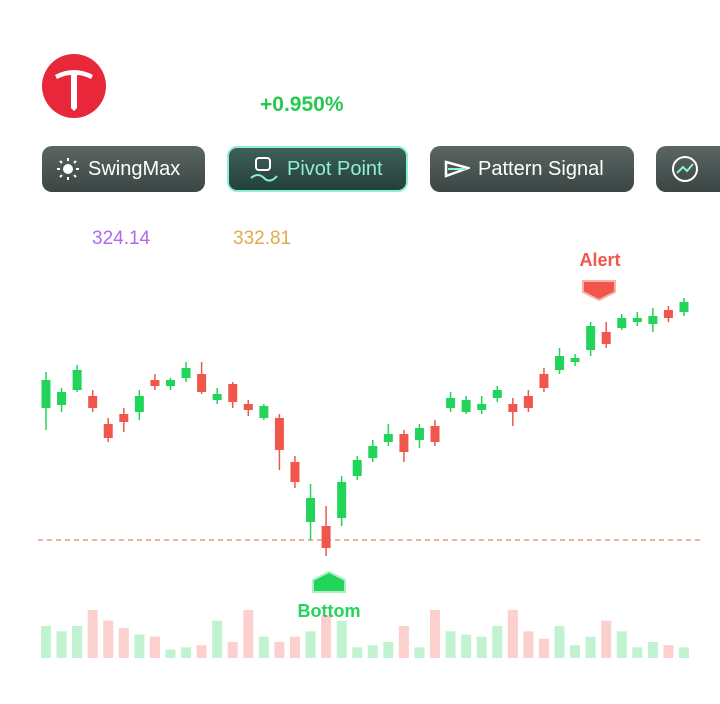 The height and width of the screenshot is (704, 720). Describe the element at coordinates (121, 238) in the screenshot. I see `indicator-value: 324.14` at that location.